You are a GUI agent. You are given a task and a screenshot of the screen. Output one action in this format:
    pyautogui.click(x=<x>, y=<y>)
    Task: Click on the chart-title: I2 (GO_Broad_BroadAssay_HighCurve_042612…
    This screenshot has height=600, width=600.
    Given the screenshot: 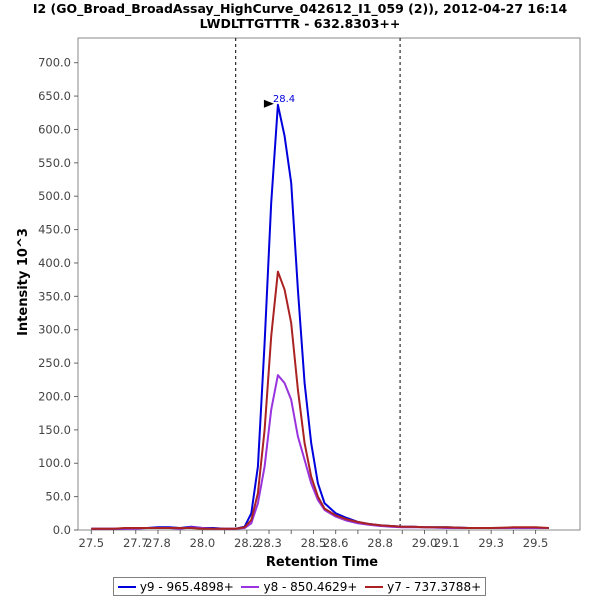 What is the action you would take?
    pyautogui.click(x=300, y=8)
    